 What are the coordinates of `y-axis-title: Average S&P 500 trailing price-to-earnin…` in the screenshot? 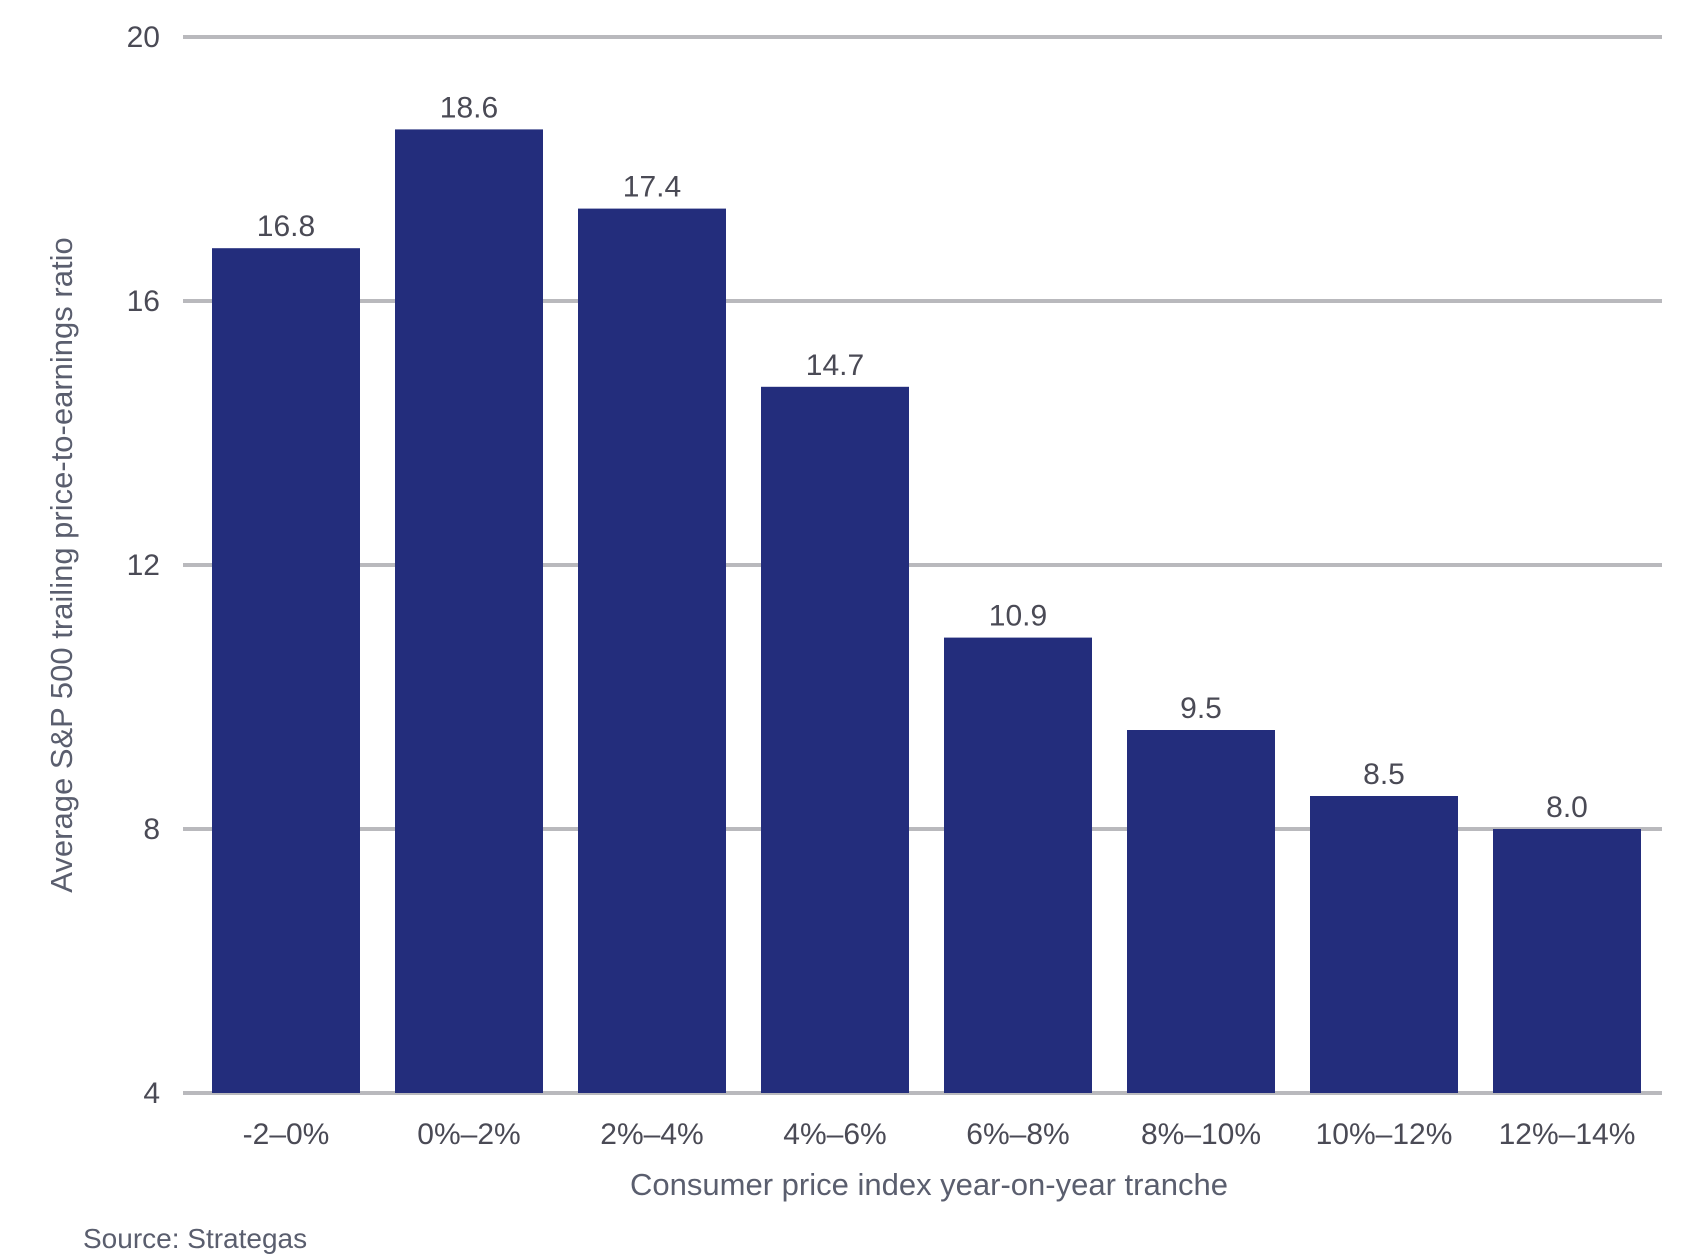 It's located at (61, 564).